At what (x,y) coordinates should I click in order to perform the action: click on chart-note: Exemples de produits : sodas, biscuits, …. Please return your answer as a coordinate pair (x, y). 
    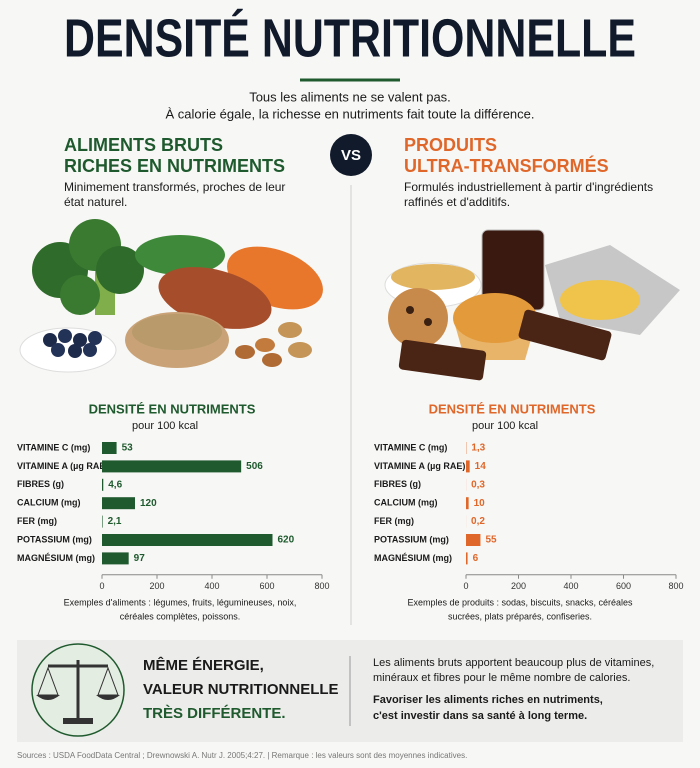
    Looking at the image, I should click on (520, 602).